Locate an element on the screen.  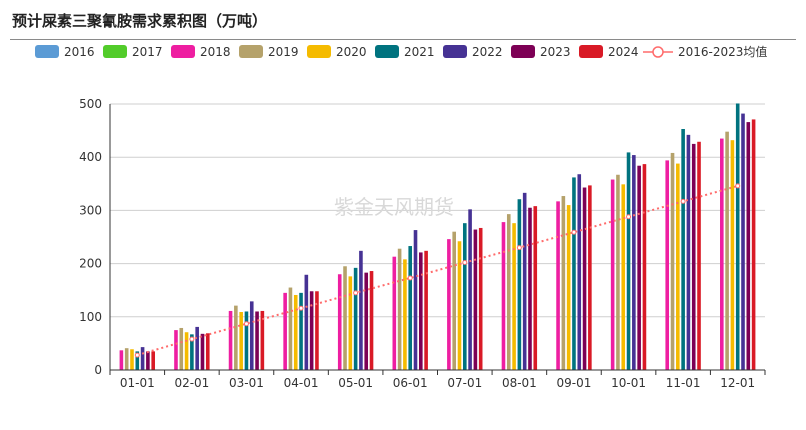
y-tick-label: 500 is located at coordinates (90, 104).